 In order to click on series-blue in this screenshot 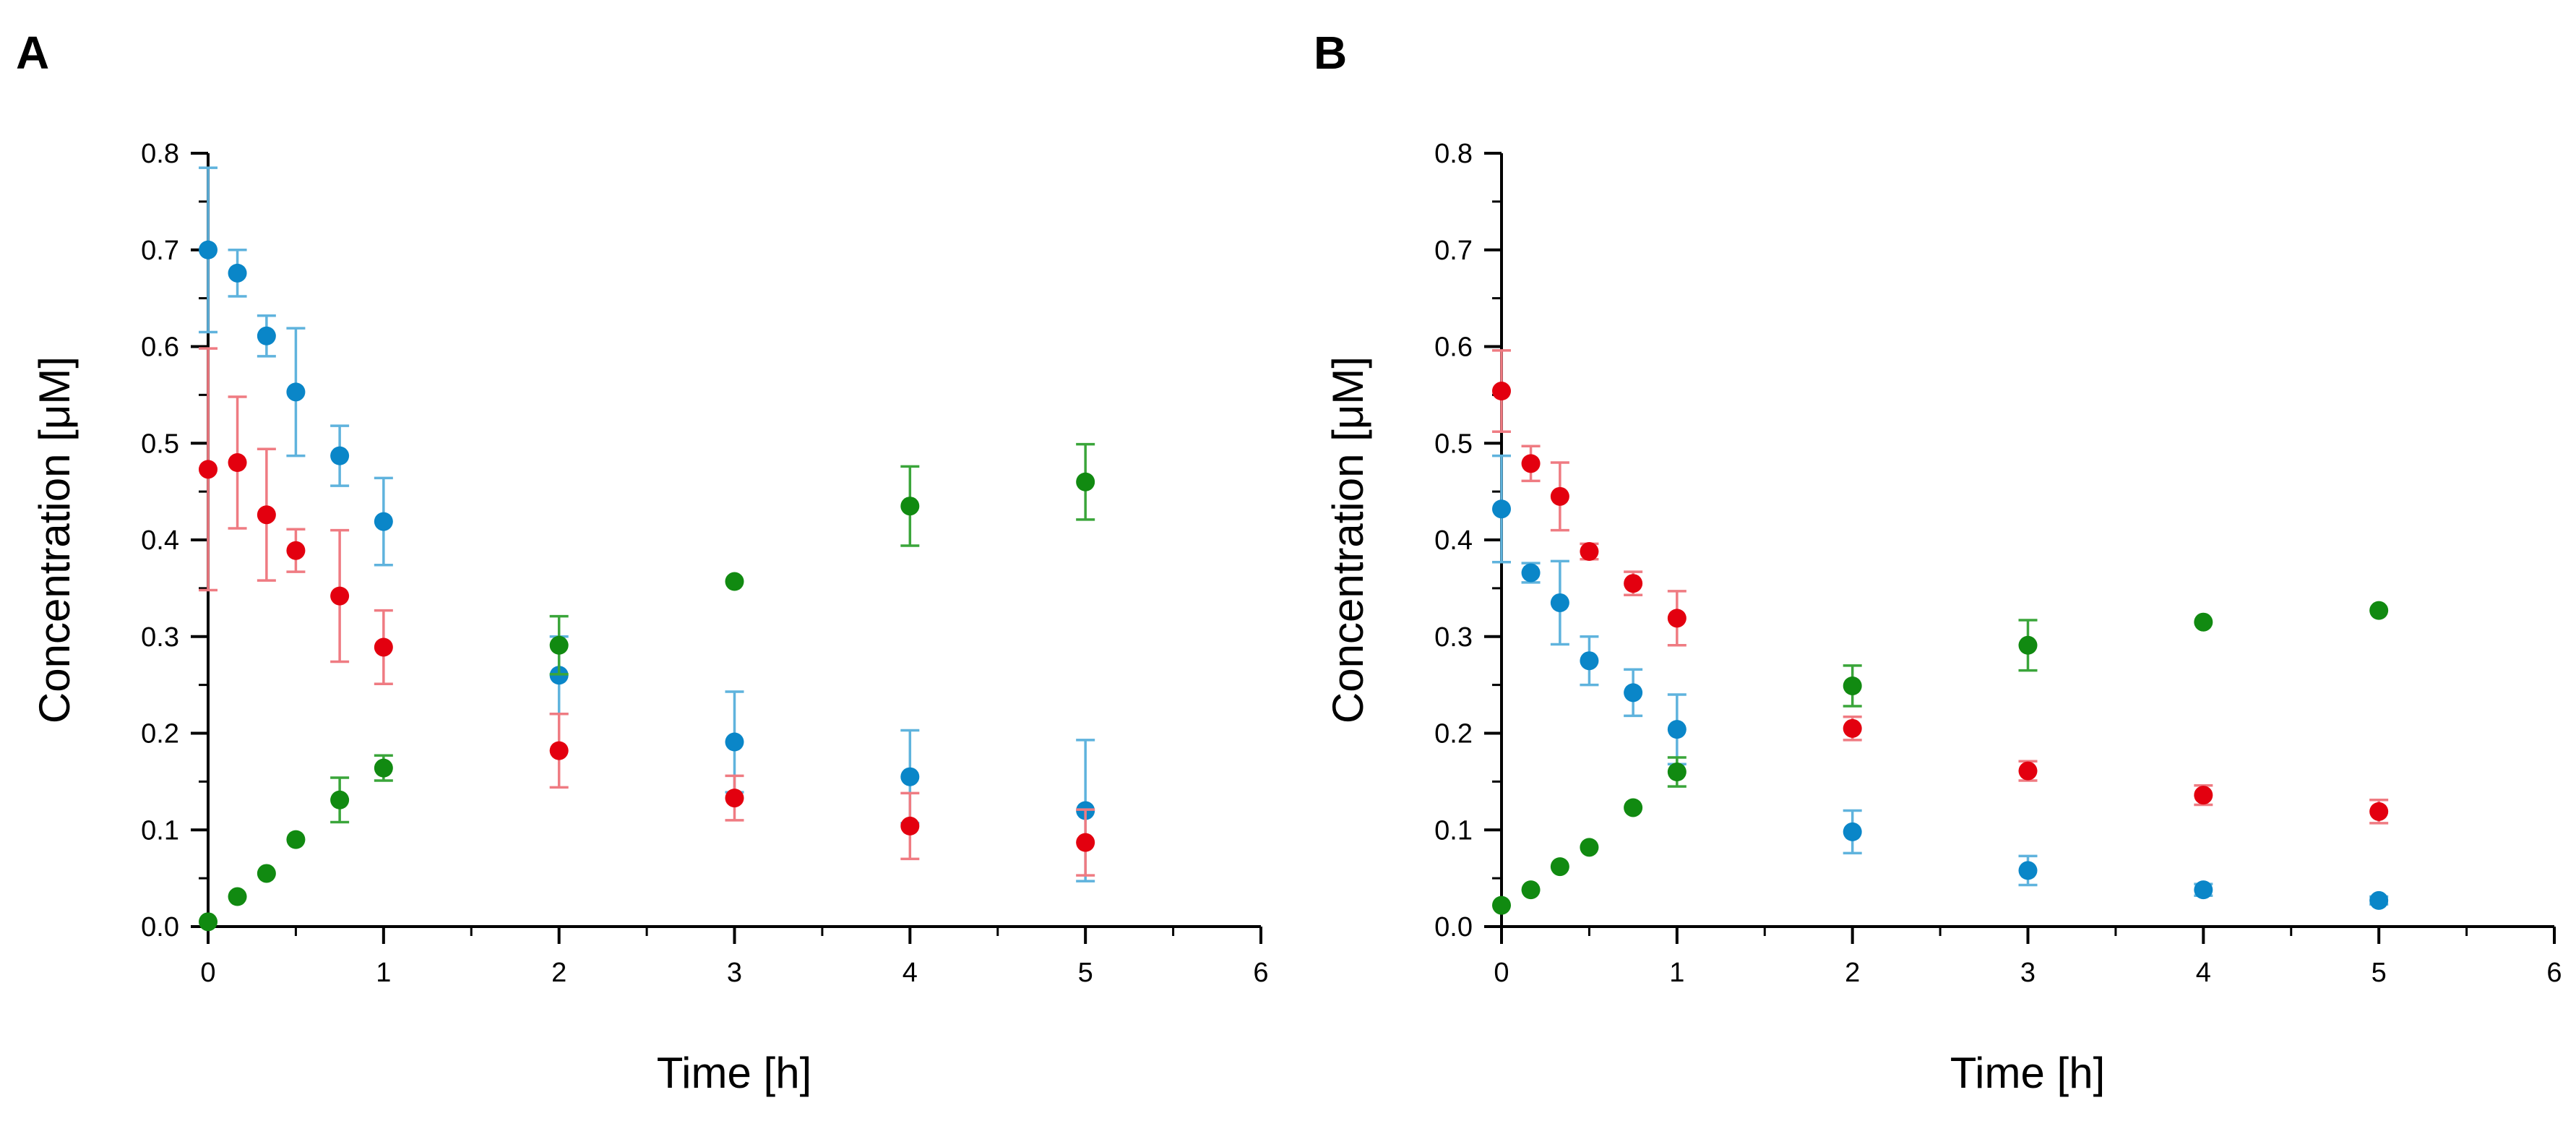, I will do `click(1940, 682)`.